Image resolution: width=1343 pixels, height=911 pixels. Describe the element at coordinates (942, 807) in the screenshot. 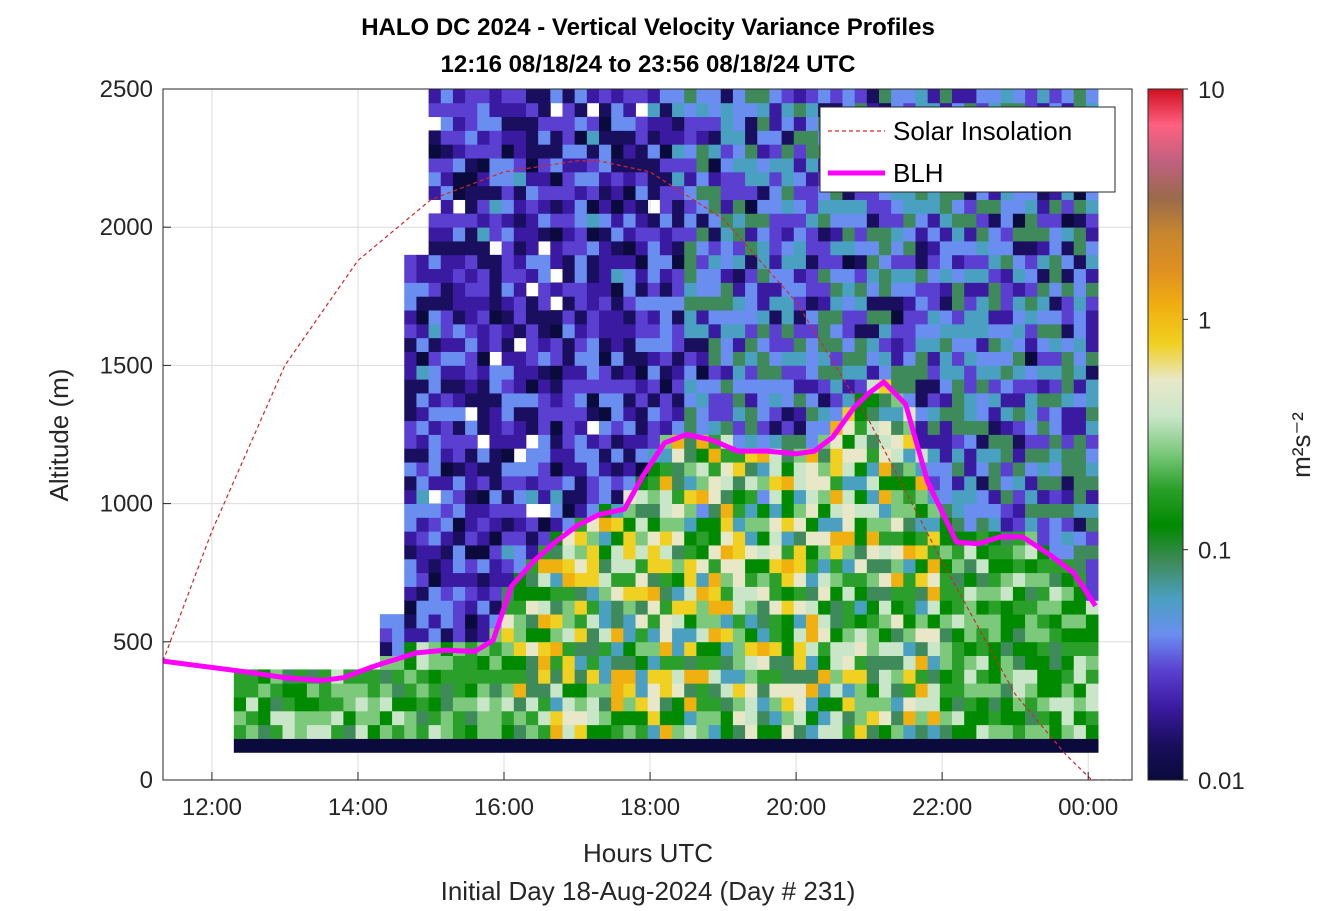

I see `x-tick-label: 22:00` at that location.